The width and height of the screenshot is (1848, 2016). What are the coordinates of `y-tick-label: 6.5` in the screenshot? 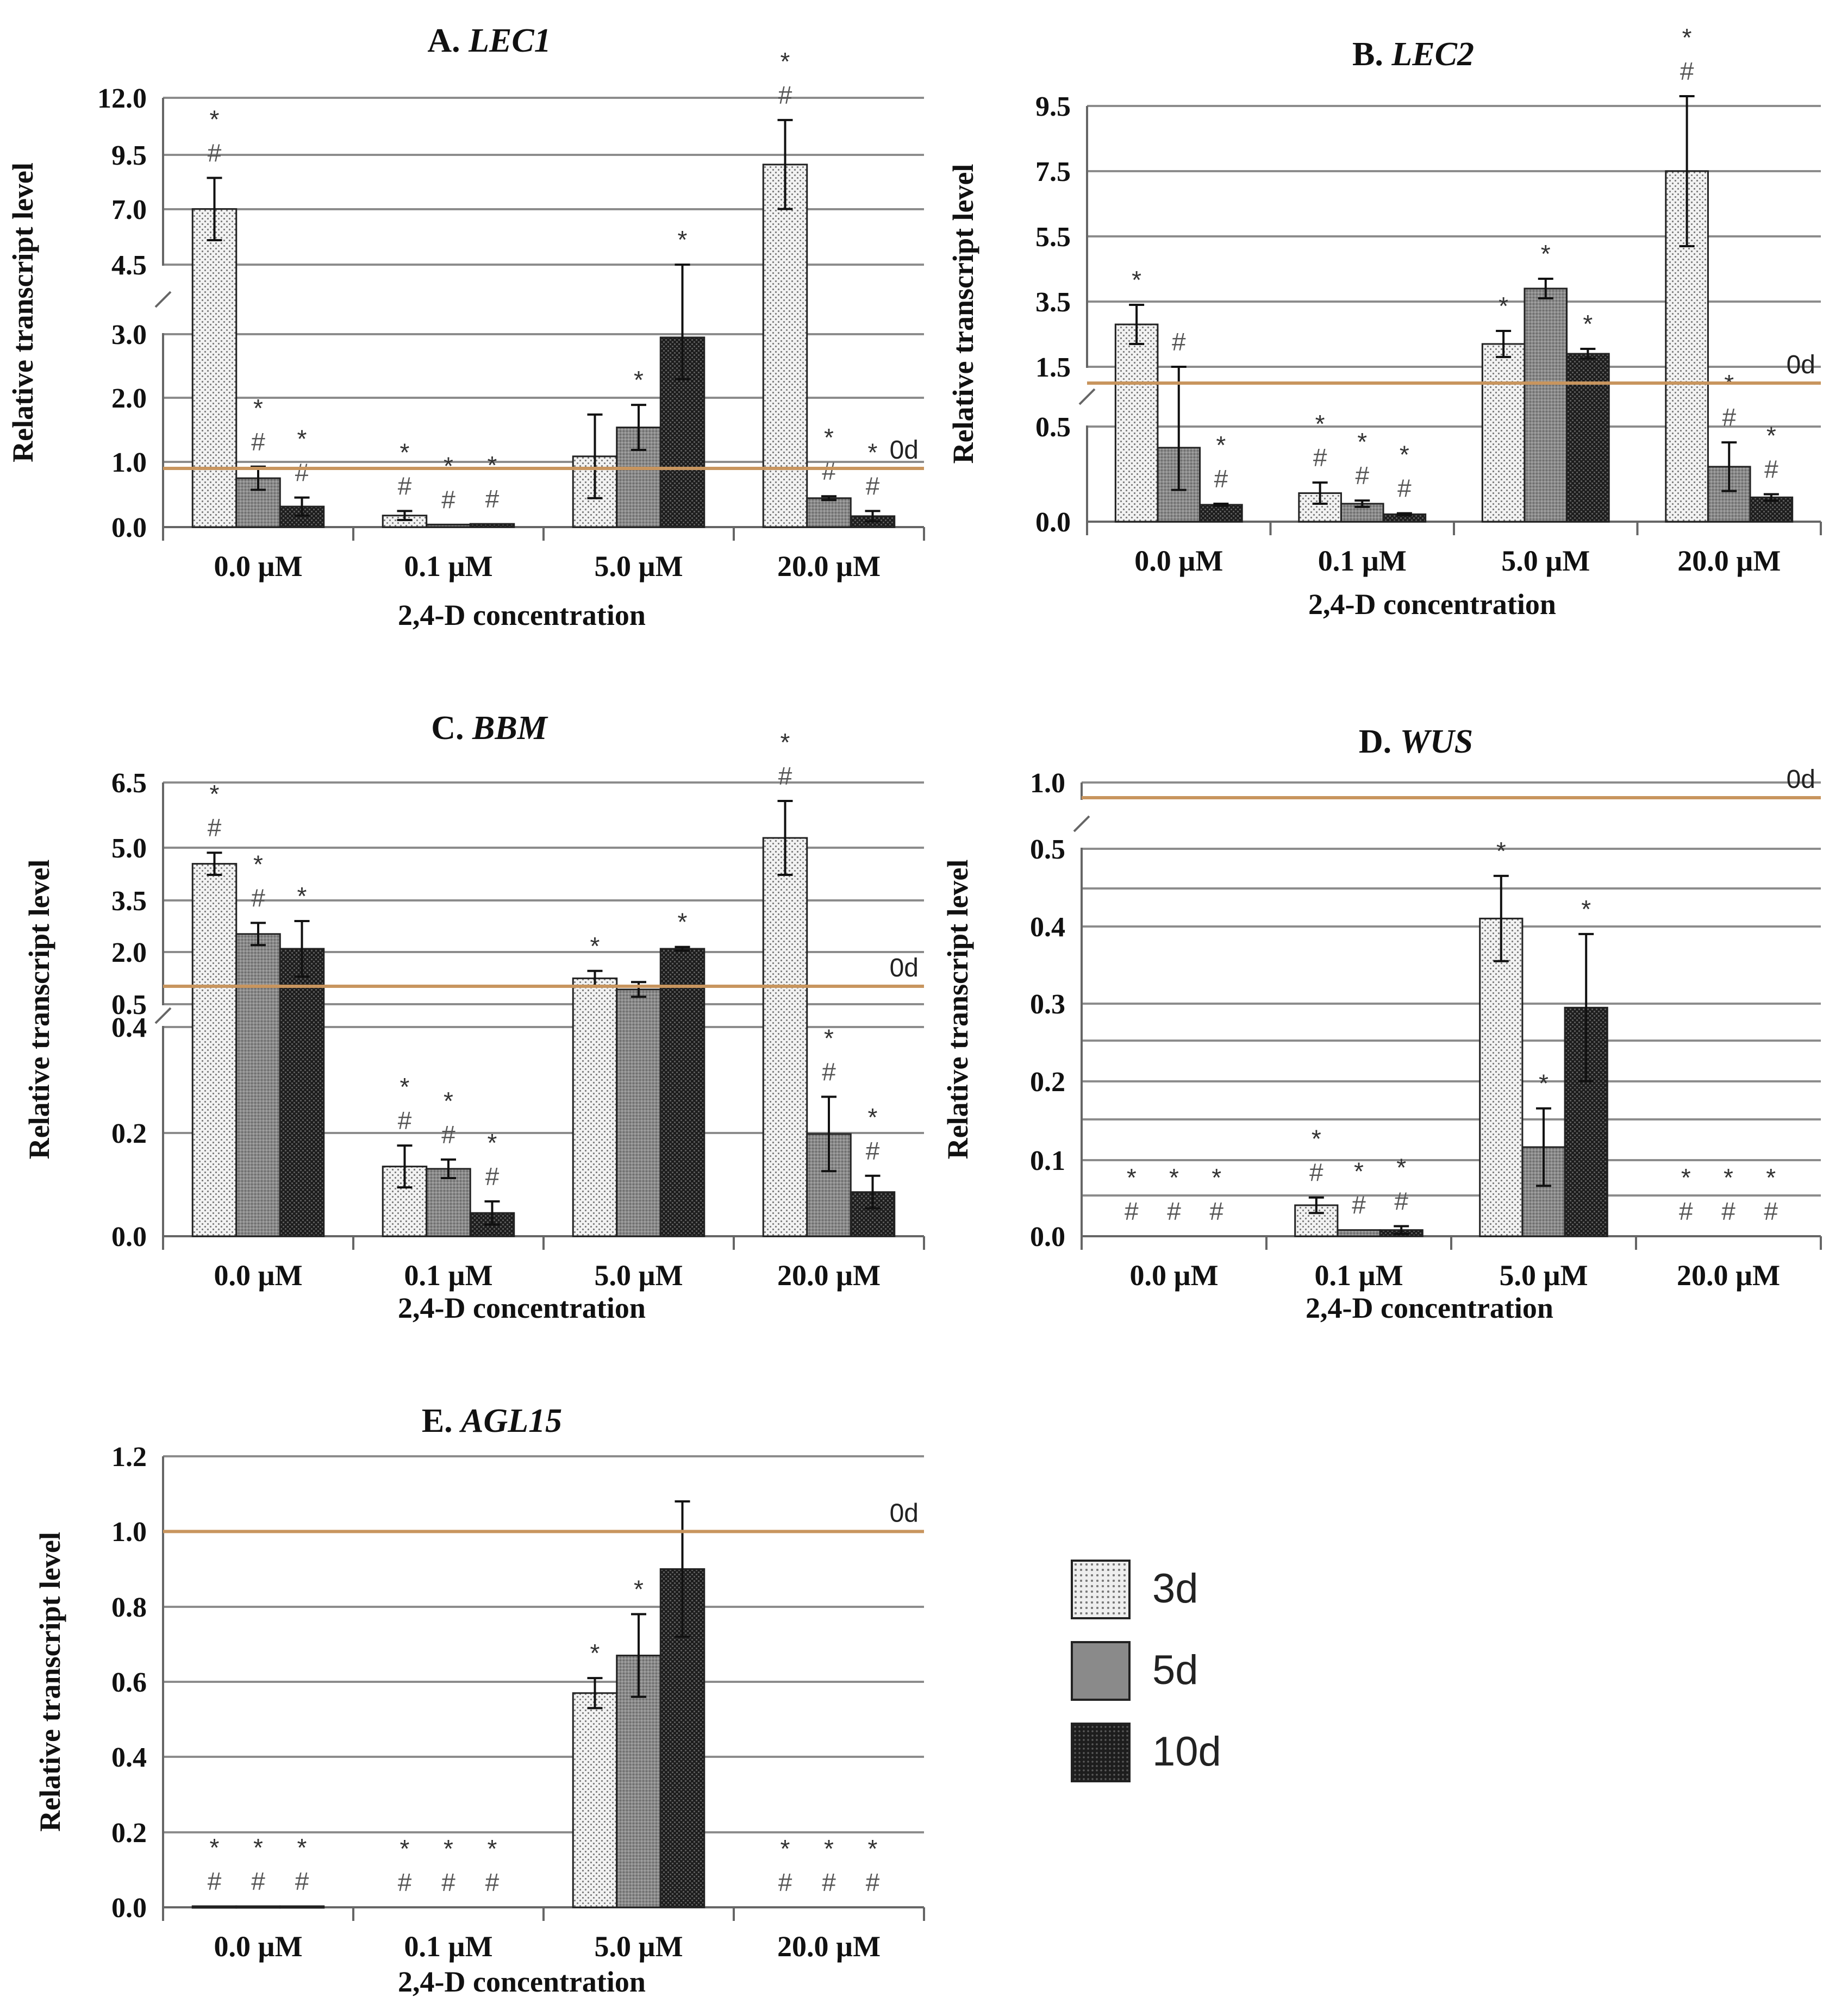 It's located at (129, 783).